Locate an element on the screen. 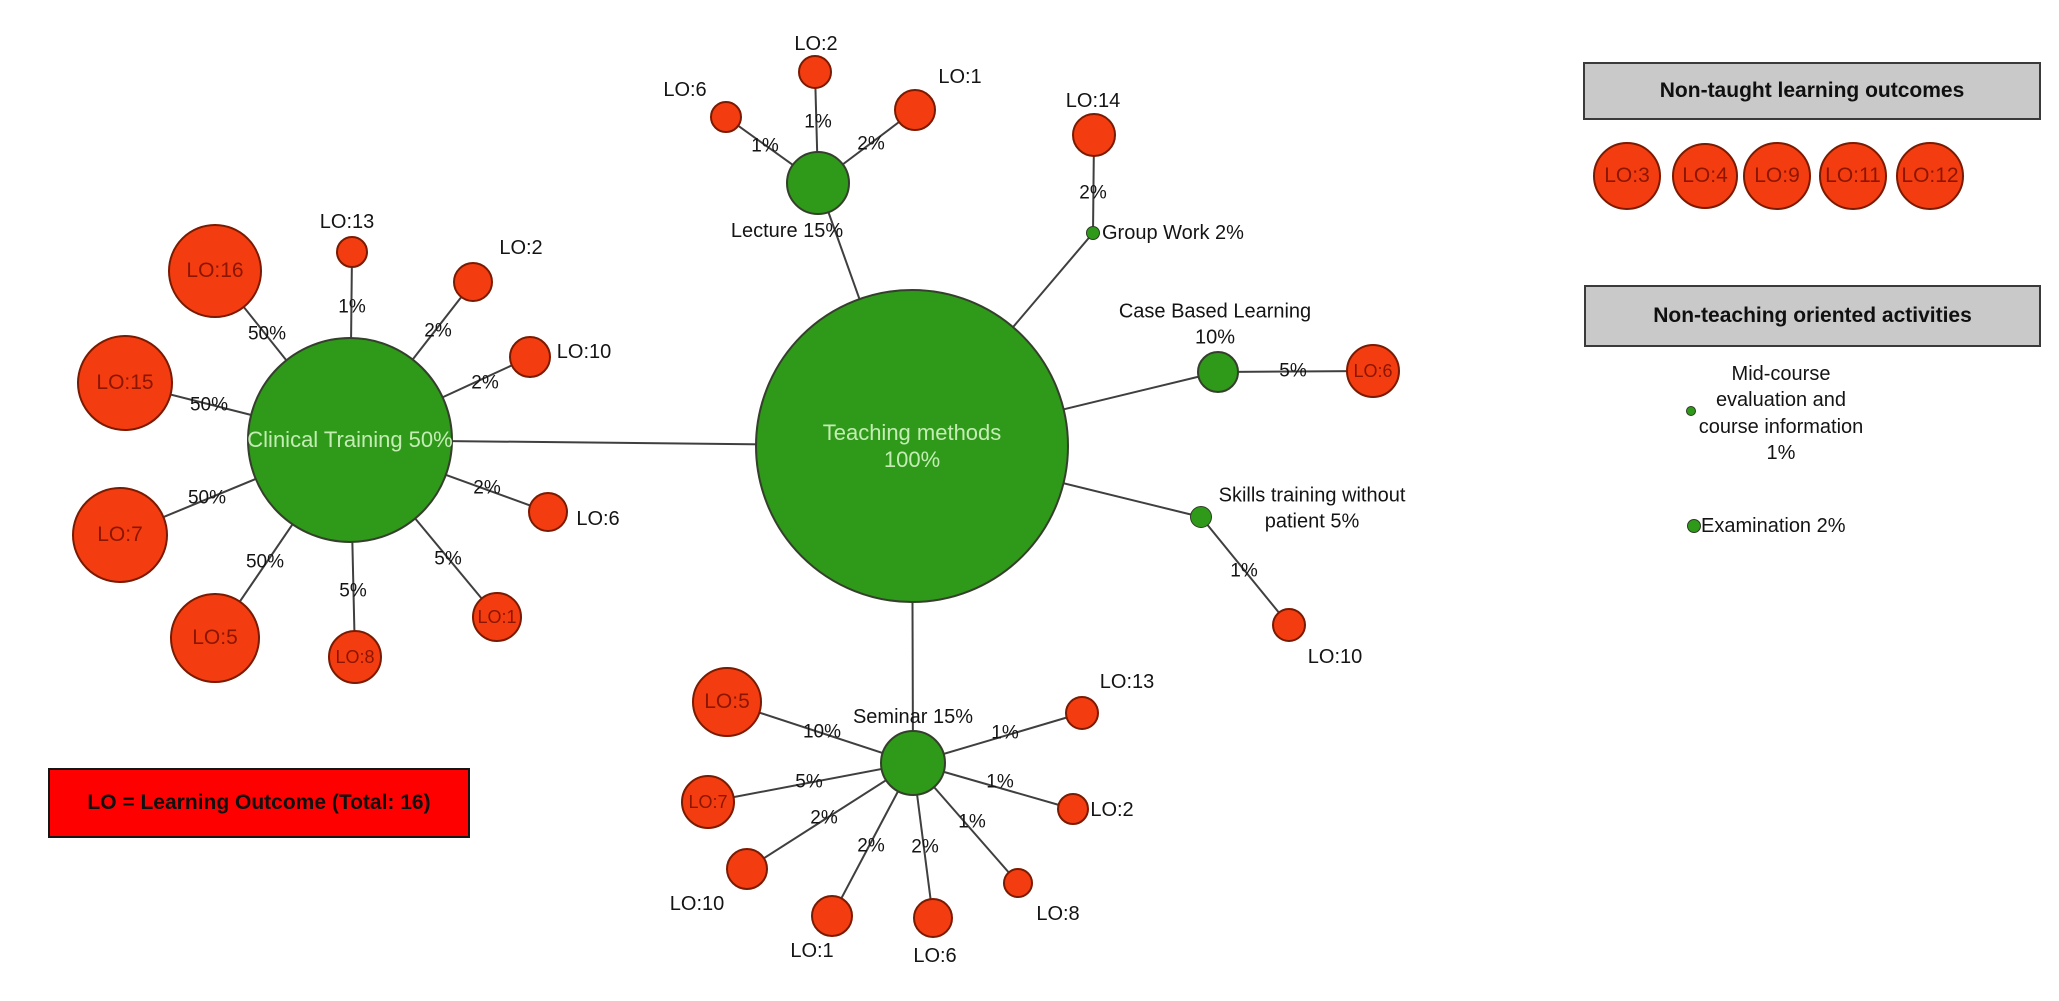 The height and width of the screenshot is (1001, 2059). outcome-node-se-lo6 is located at coordinates (933, 918).